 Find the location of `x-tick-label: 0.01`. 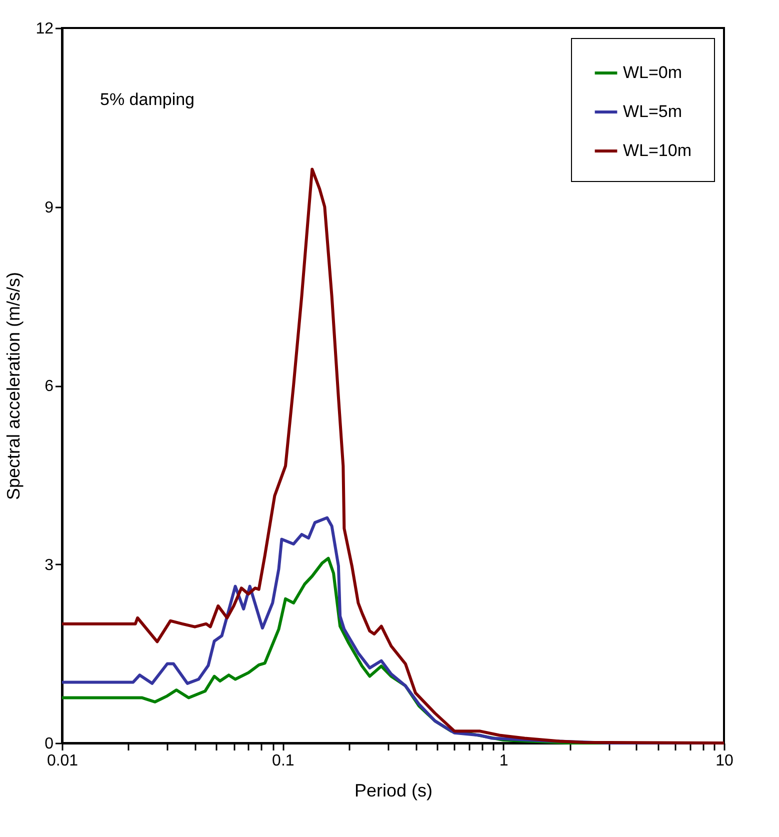

x-tick-label: 0.01 is located at coordinates (62, 761).